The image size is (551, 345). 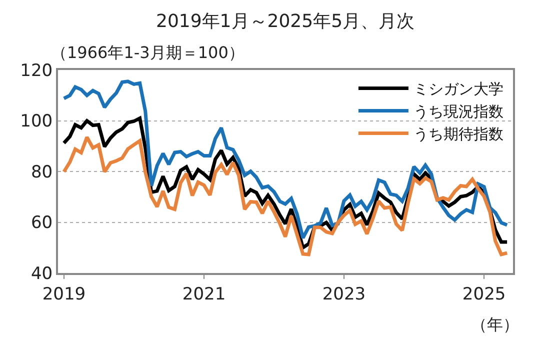 What do you see at coordinates (41, 223) in the screenshot?
I see `y-tick-label: 60` at bounding box center [41, 223].